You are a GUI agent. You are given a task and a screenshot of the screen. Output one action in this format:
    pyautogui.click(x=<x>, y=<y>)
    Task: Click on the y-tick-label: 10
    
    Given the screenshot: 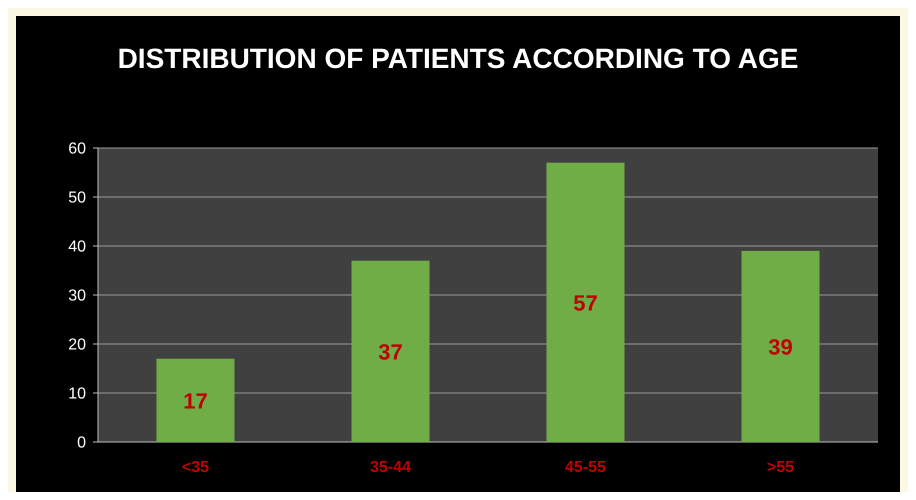 What is the action you would take?
    pyautogui.click(x=77, y=394)
    